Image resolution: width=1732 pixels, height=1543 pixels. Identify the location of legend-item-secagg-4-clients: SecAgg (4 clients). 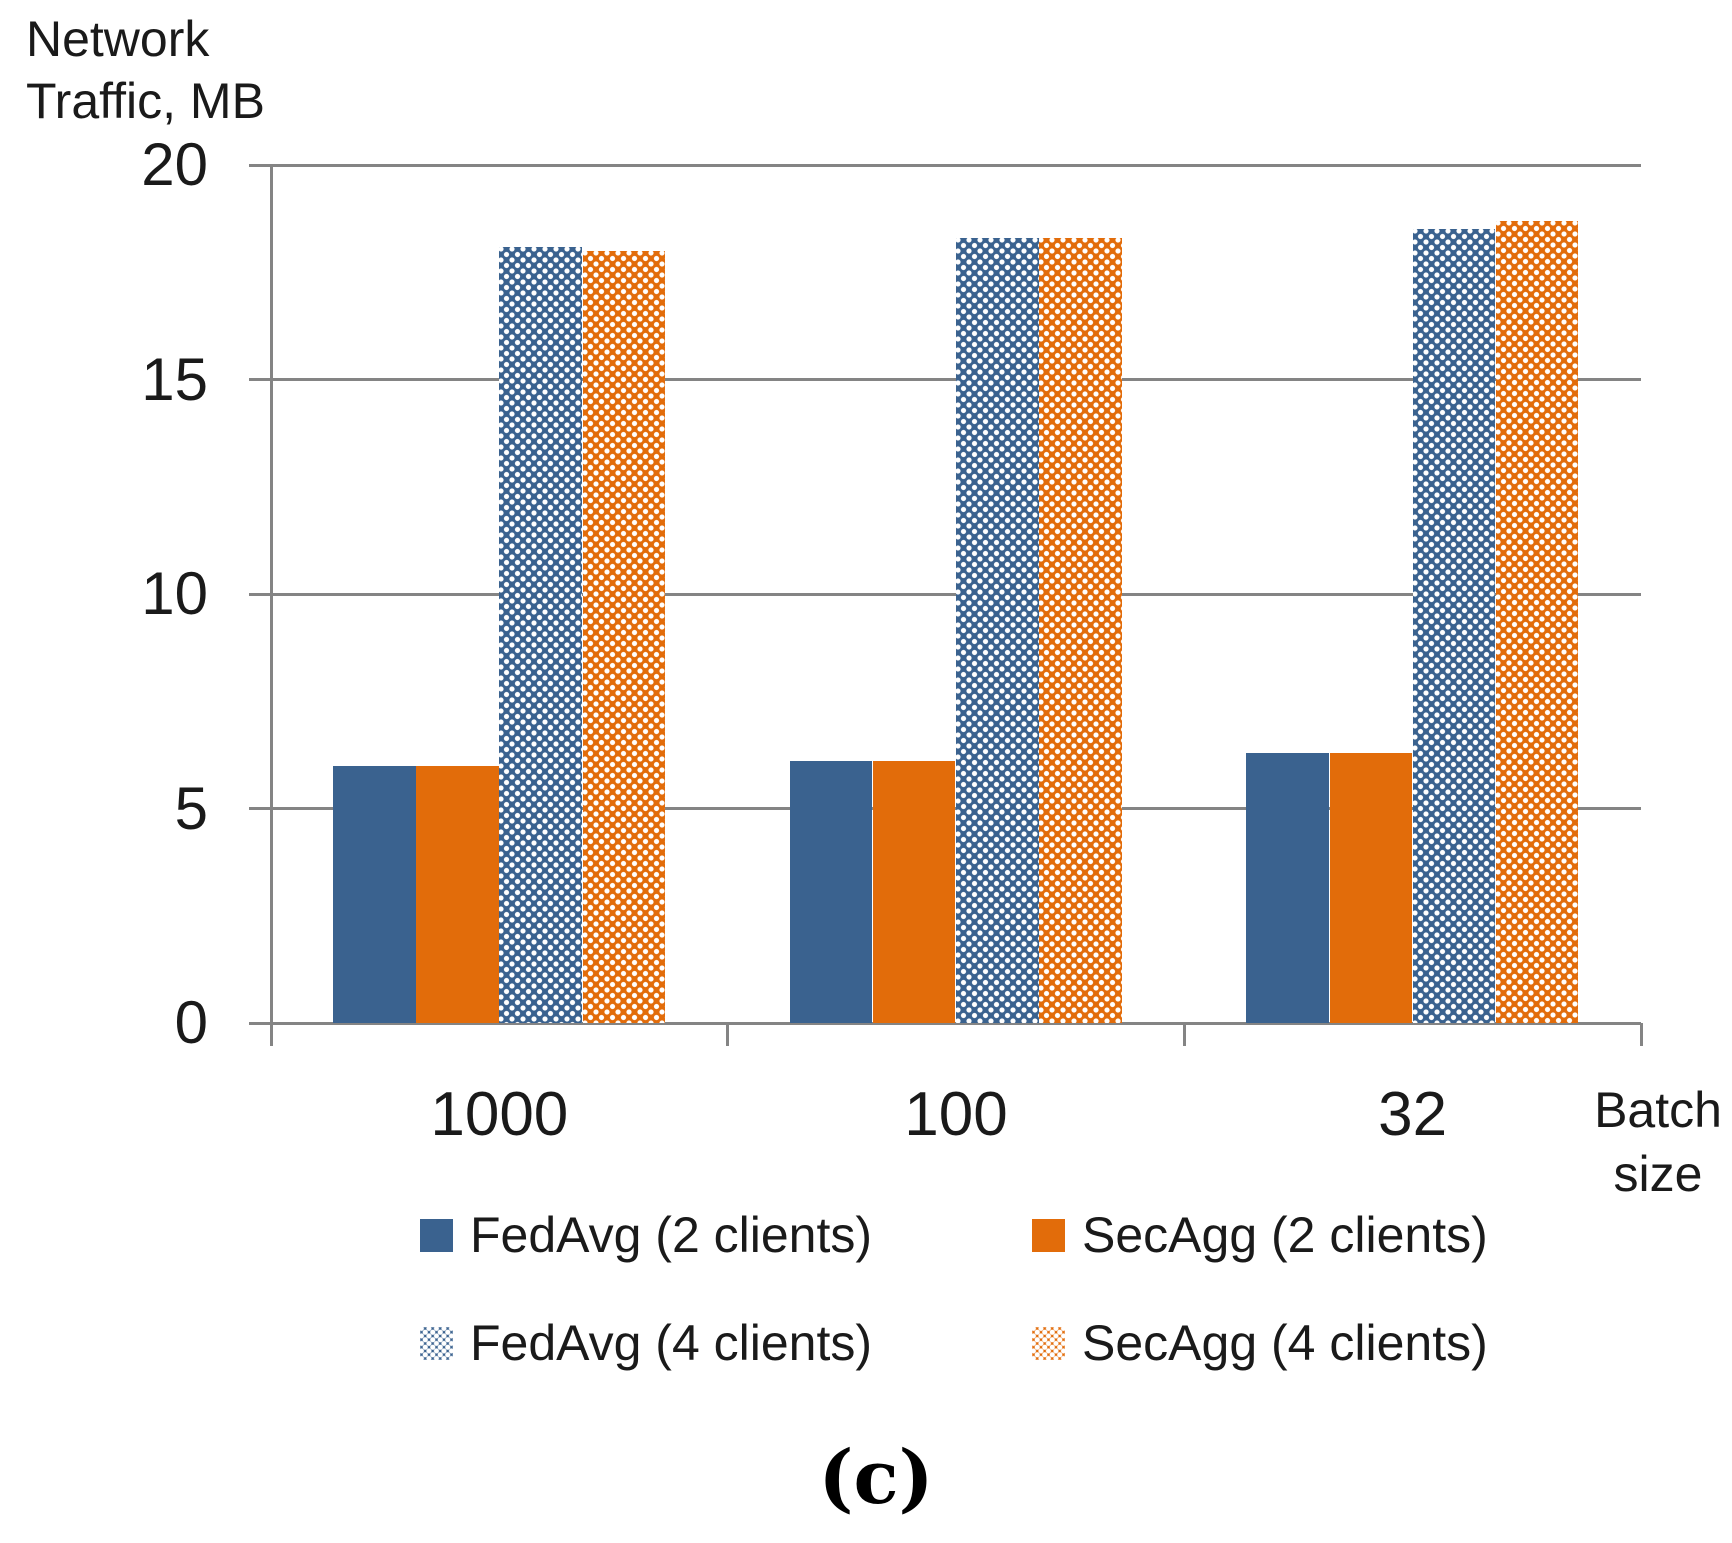
(1382, 1343).